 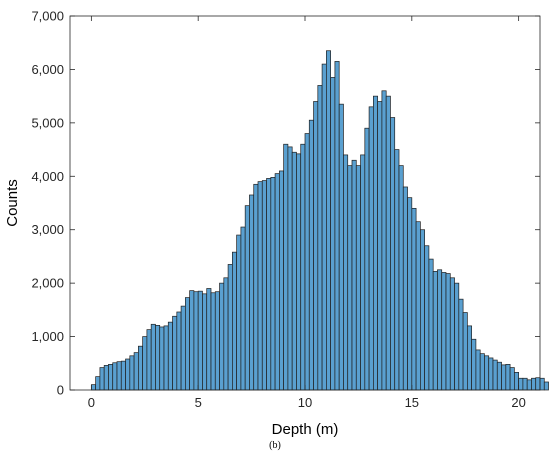 I want to click on y-tick-label: 4,000, so click(x=47, y=176).